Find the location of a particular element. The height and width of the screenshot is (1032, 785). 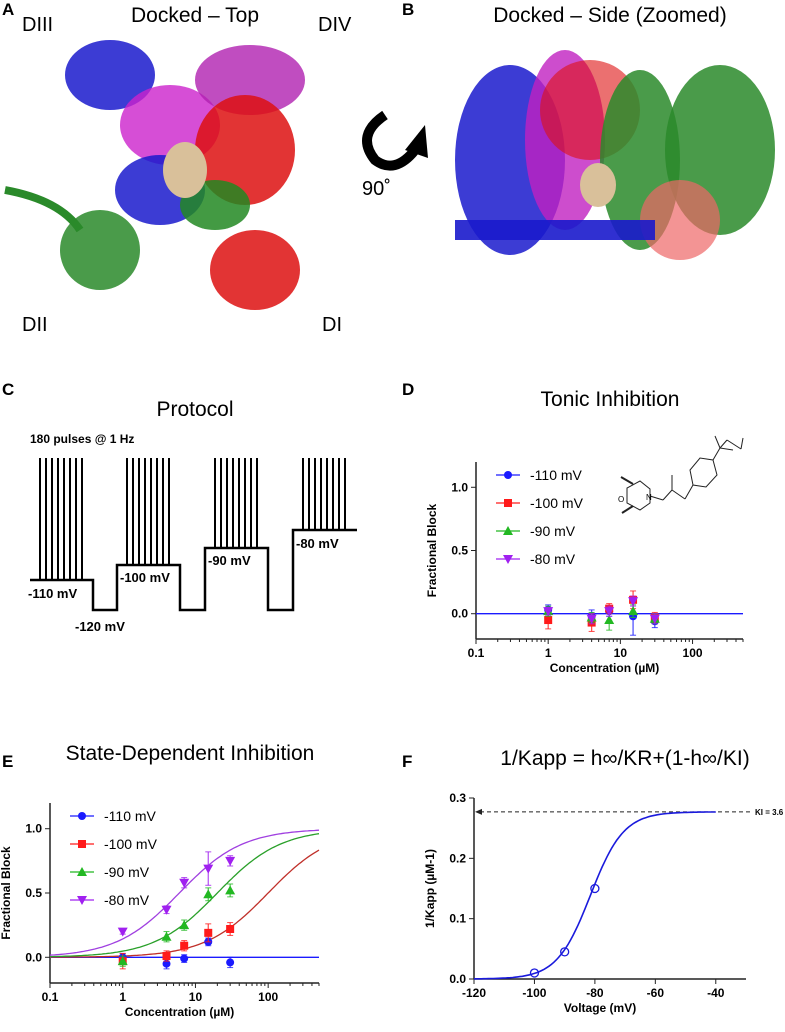

panel-a-letter: A is located at coordinates (8, 9).